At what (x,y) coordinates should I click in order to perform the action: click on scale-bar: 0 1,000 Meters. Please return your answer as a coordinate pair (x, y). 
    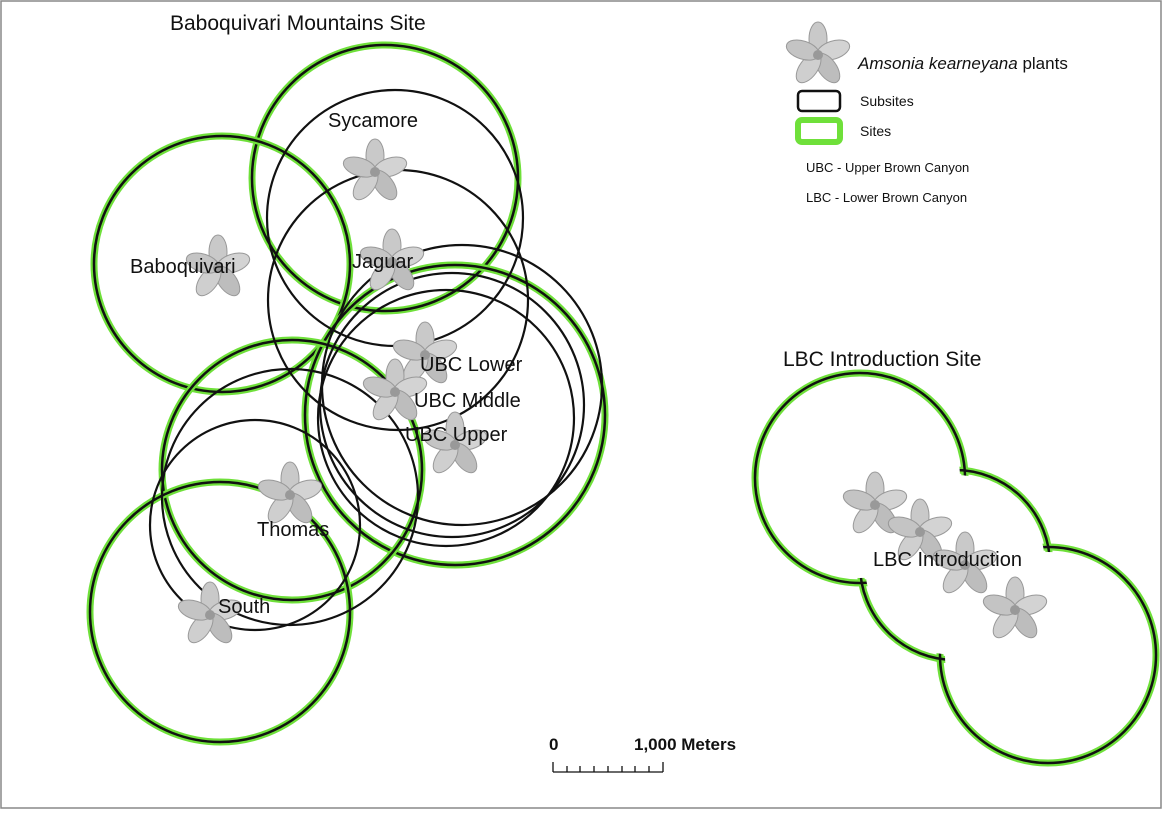
    Looking at the image, I should click on (642, 754).